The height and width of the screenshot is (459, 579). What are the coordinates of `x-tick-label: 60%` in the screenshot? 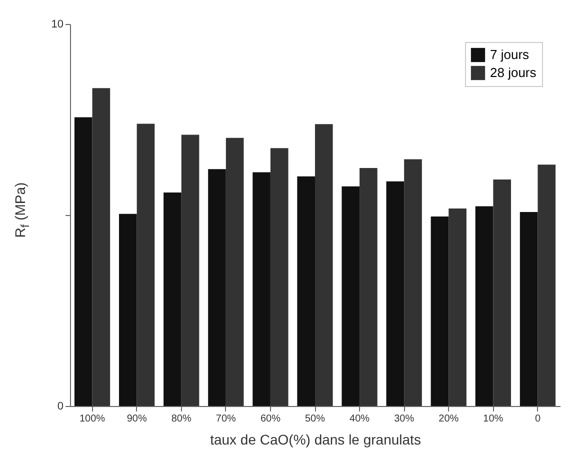 It's located at (270, 419).